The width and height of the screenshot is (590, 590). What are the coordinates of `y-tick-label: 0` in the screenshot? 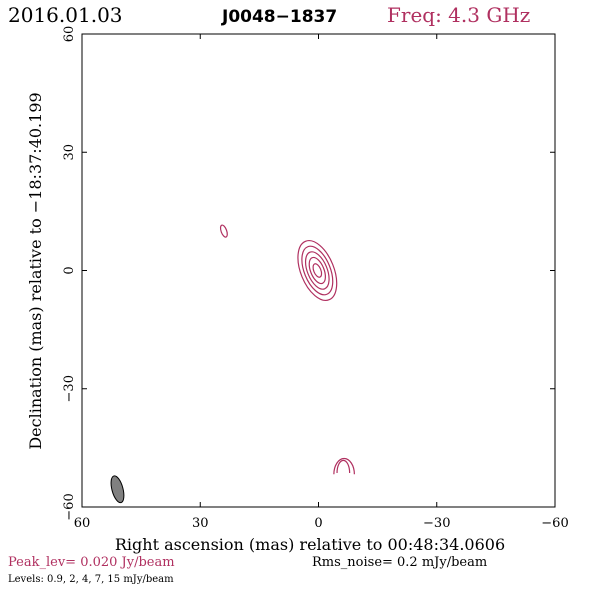 It's located at (69, 270).